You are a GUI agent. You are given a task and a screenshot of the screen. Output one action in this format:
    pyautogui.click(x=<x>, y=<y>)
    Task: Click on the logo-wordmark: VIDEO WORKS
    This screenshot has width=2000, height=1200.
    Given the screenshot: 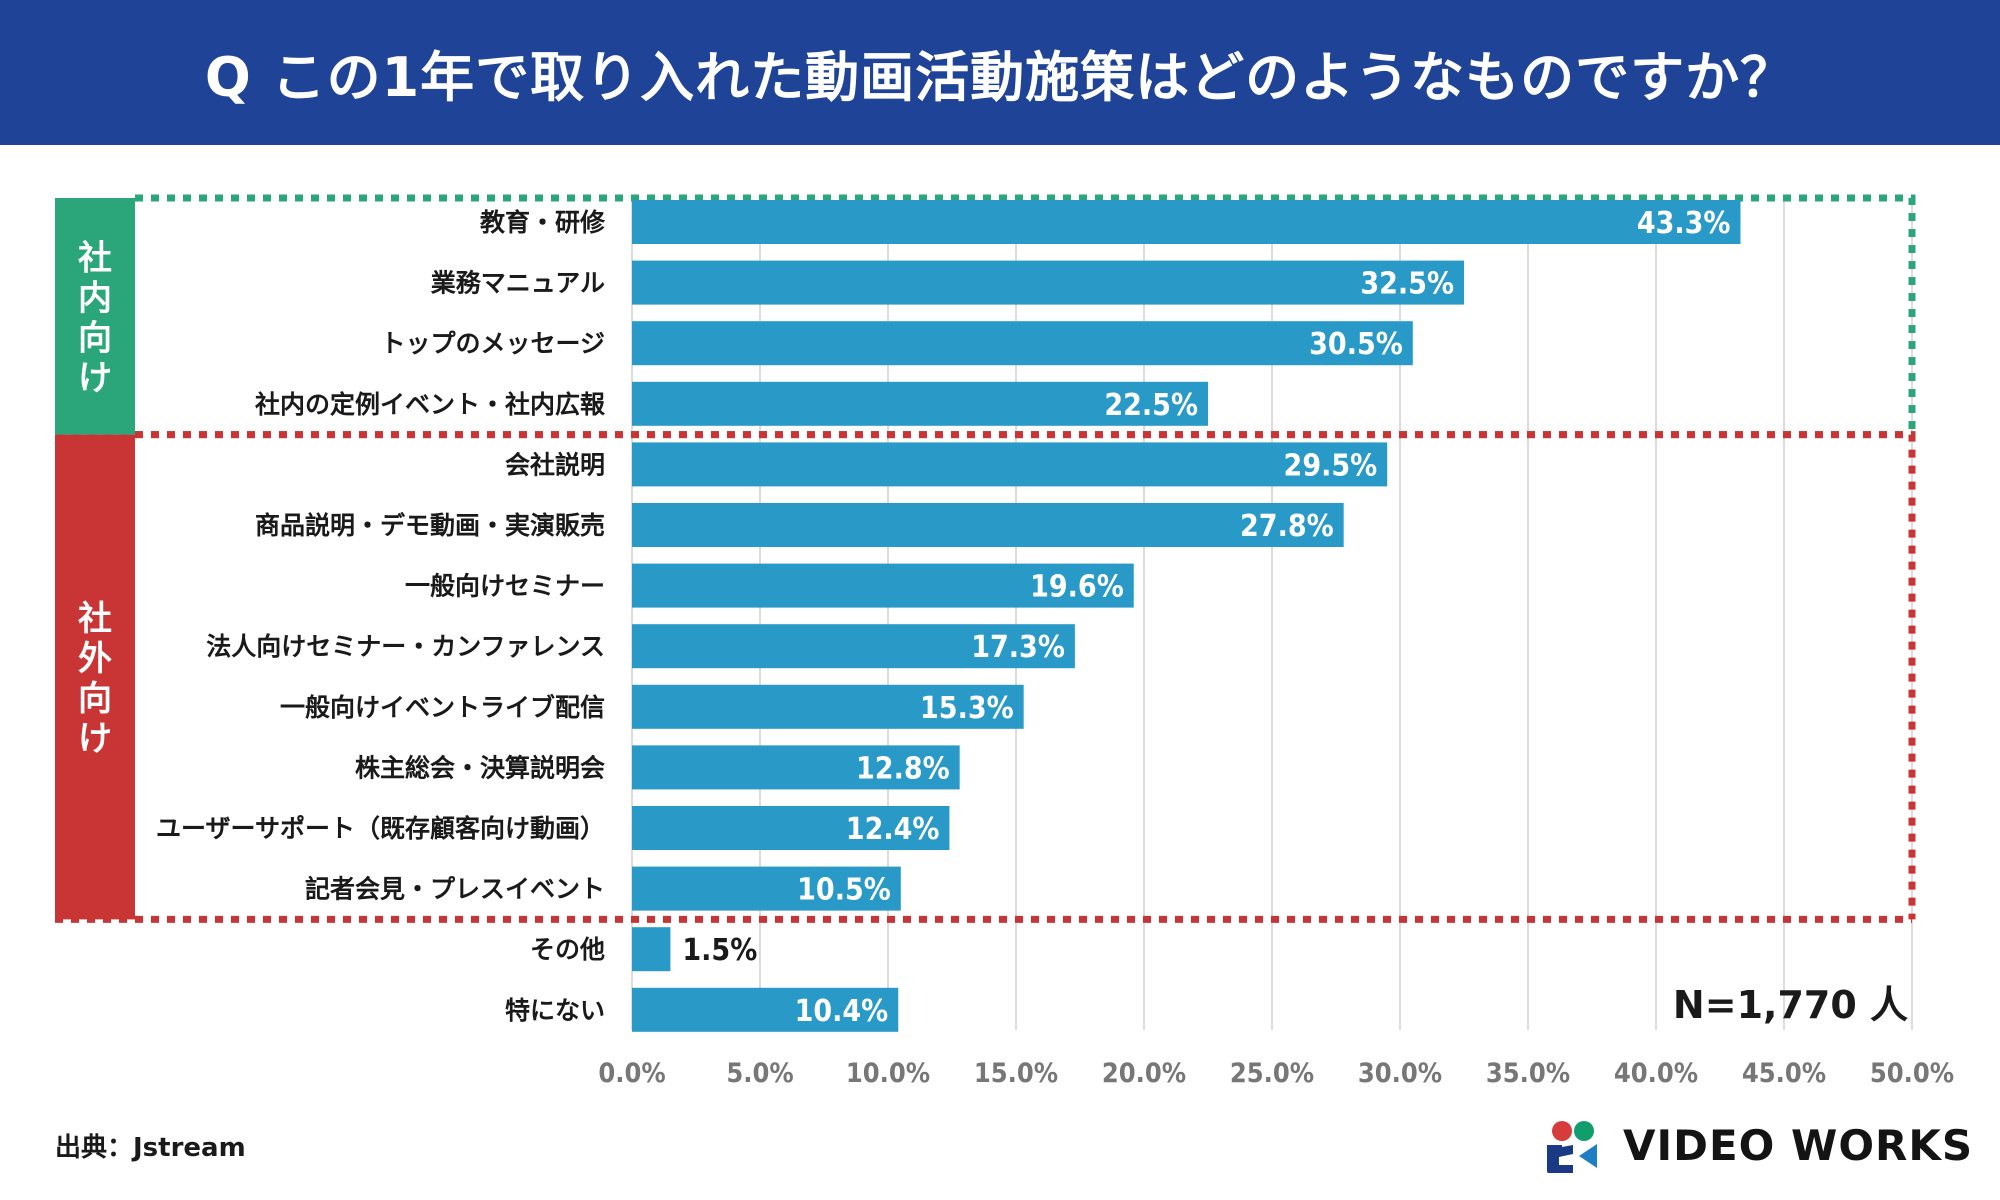 What is the action you would take?
    pyautogui.click(x=1798, y=1145)
    